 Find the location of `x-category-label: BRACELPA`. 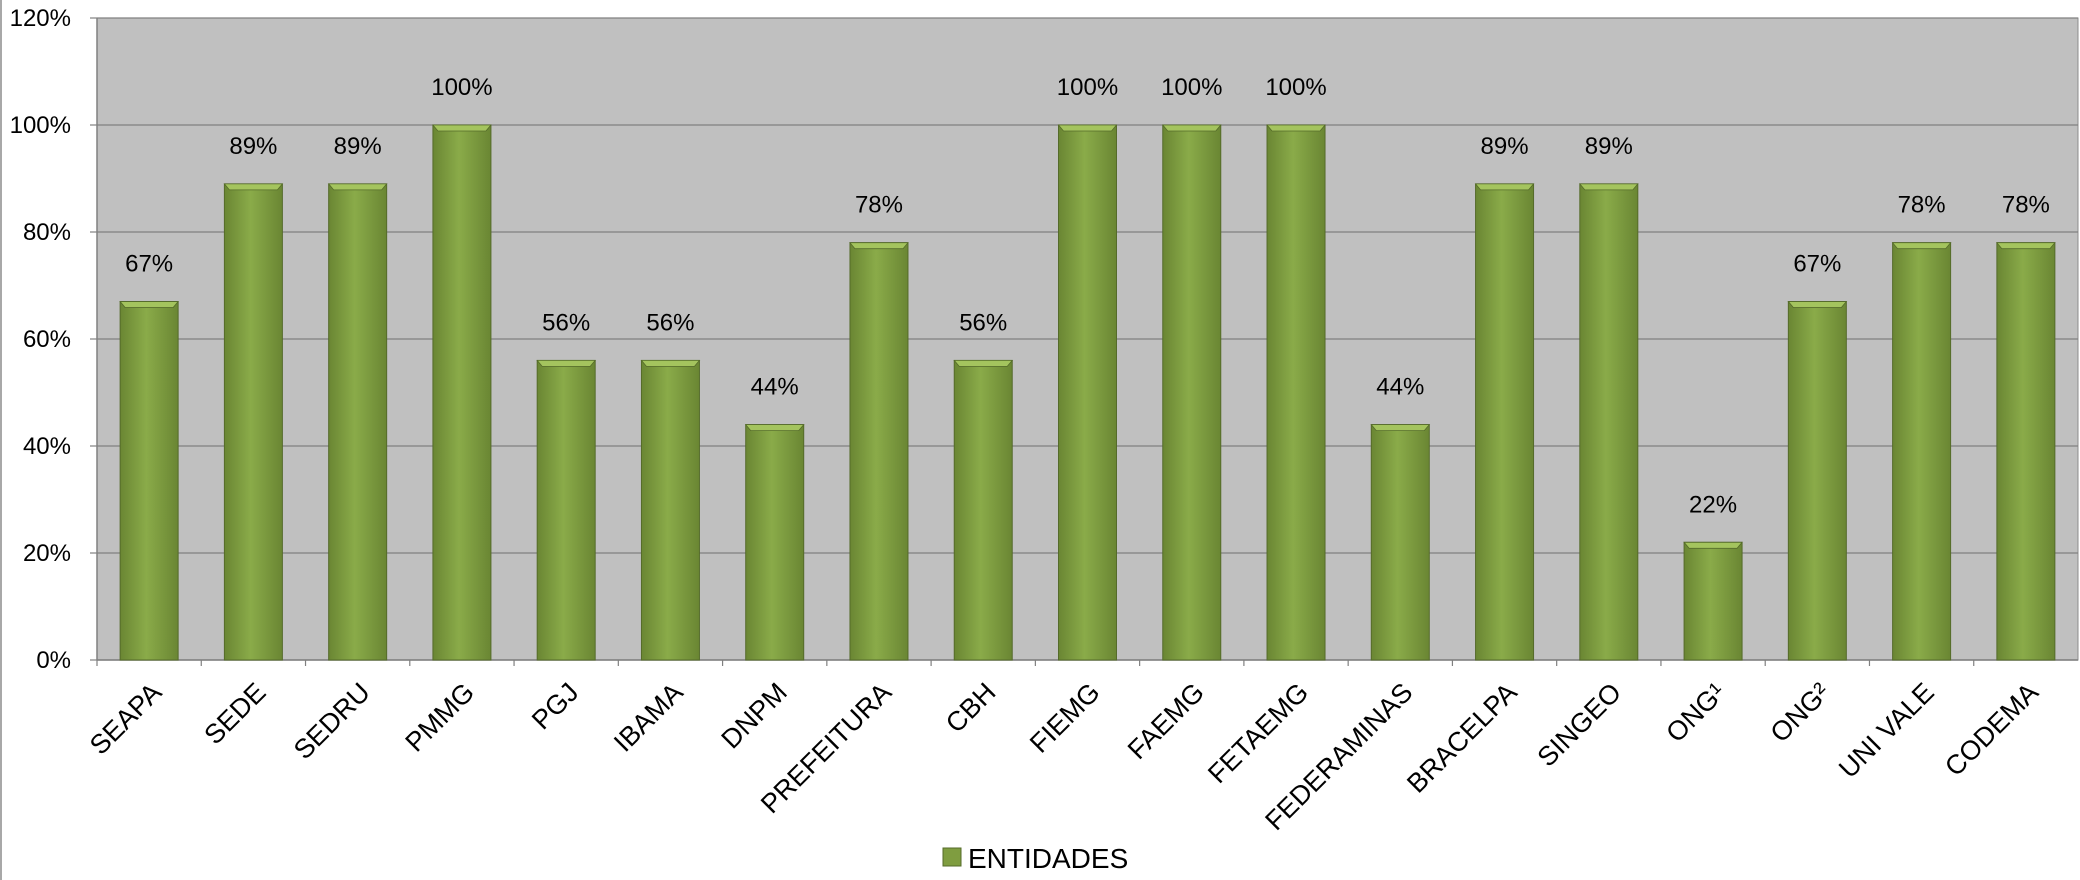

x-category-label: BRACELPA is located at coordinates (1462, 738).